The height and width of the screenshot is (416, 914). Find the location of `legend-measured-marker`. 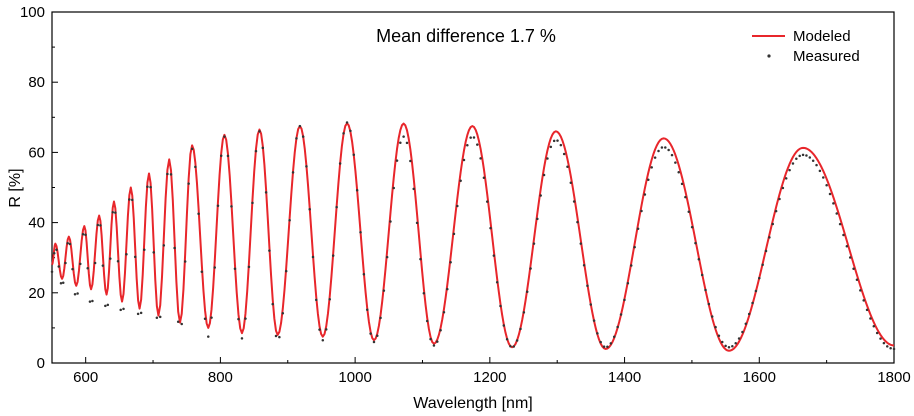

legend-measured-marker is located at coordinates (769, 56).